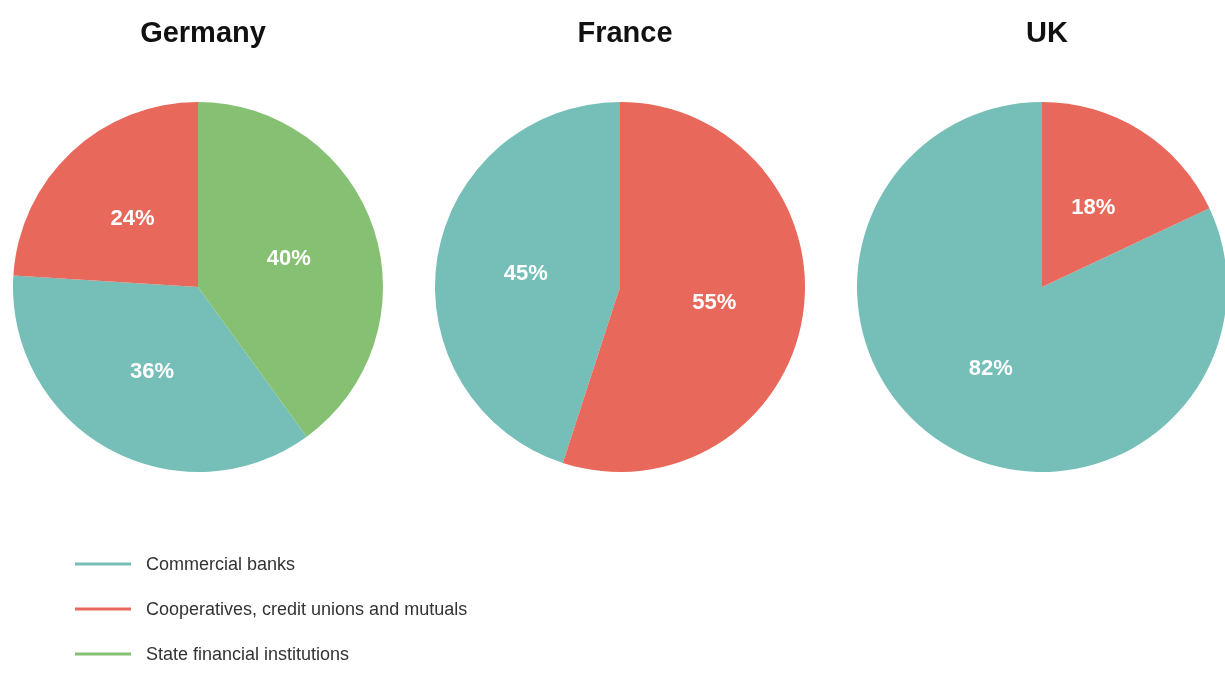 This screenshot has height=679, width=1225. What do you see at coordinates (1047, 31) in the screenshot?
I see `slice-label: UK` at bounding box center [1047, 31].